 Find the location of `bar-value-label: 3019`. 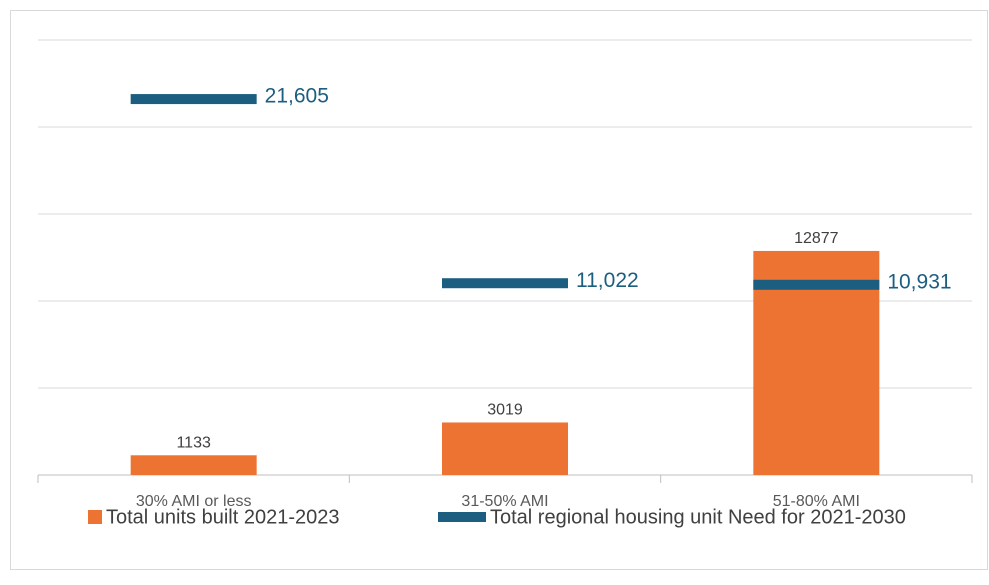

bar-value-label: 3019 is located at coordinates (505, 410).